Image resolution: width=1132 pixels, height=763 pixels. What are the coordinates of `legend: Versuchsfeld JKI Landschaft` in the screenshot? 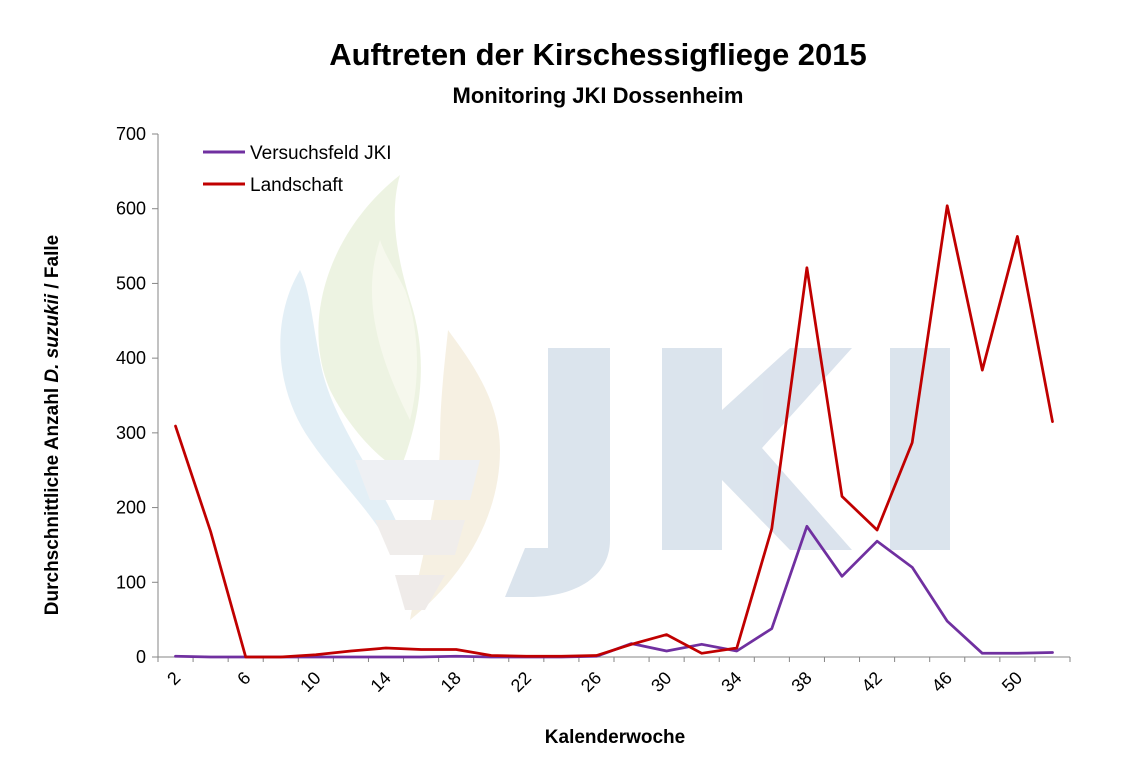 It's located at (297, 169).